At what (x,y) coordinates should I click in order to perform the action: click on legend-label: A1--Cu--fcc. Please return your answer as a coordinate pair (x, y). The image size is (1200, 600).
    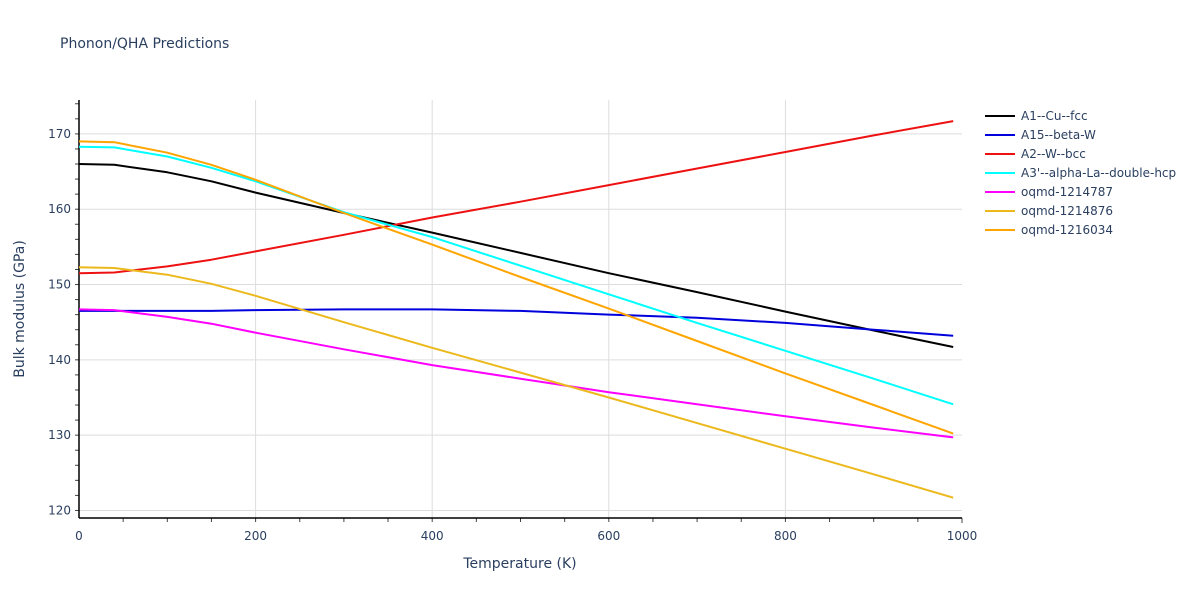
    Looking at the image, I should click on (1054, 115).